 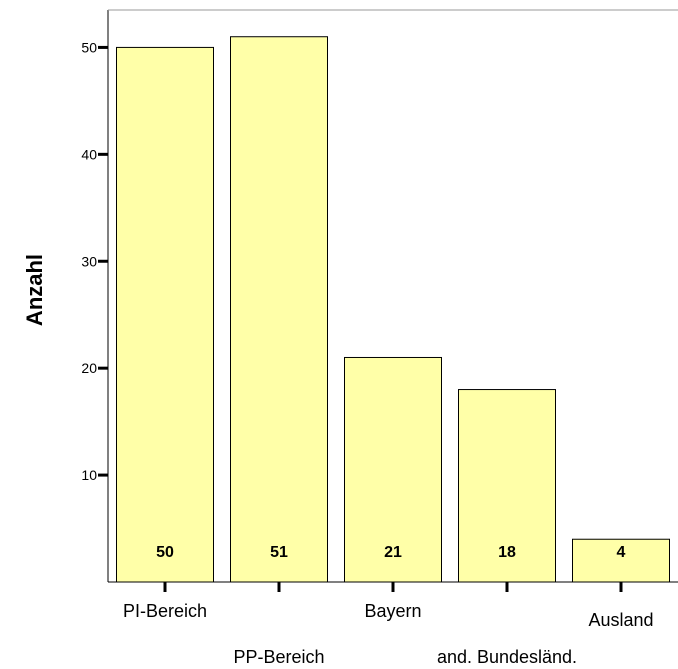 I want to click on y-axis-label: Anzahl, so click(x=34, y=290).